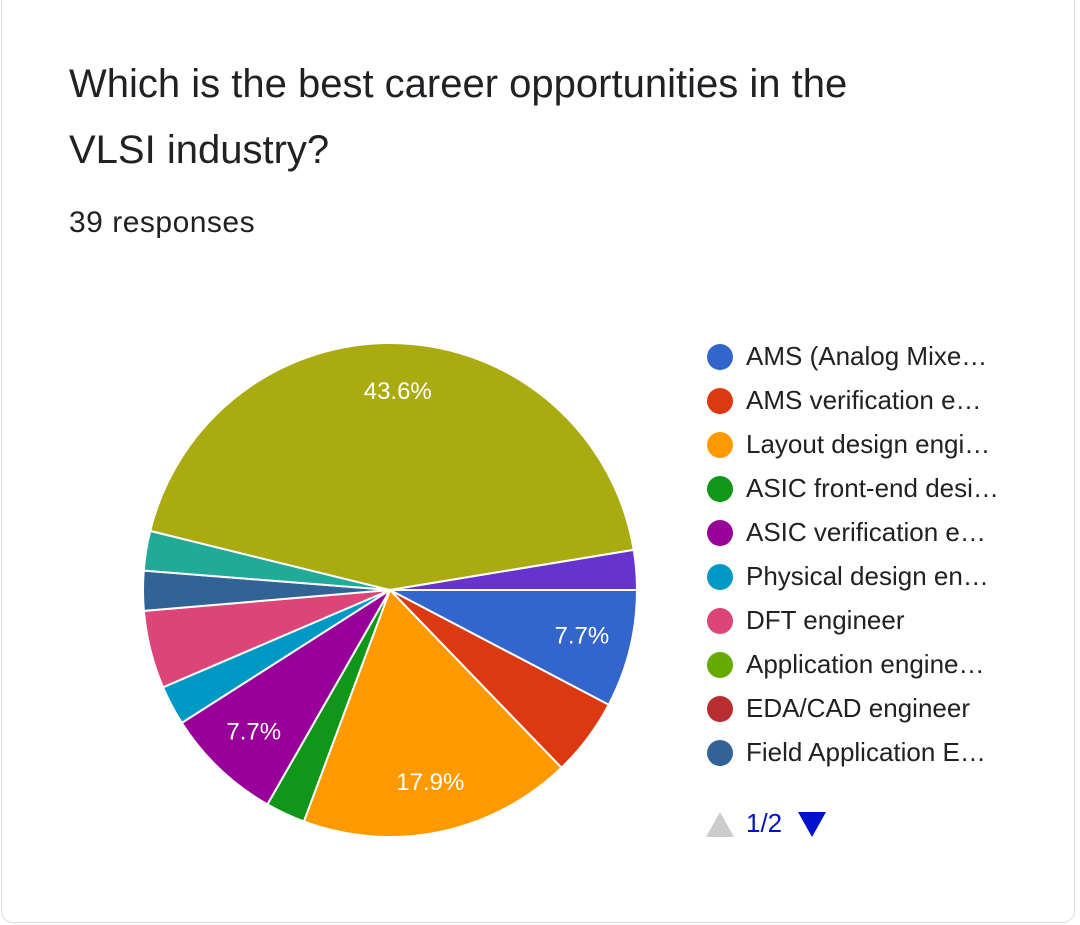 The width and height of the screenshot is (1080, 925). I want to click on pager-down, so click(812, 824).